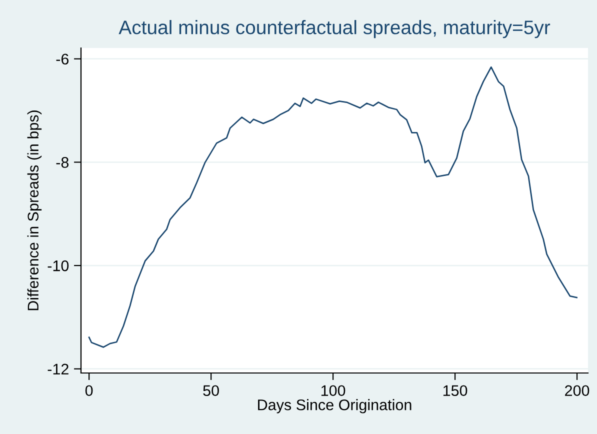  What do you see at coordinates (334, 29) in the screenshot?
I see `chart-title: Actual minus counterfactual spreads, maturity=5yr` at bounding box center [334, 29].